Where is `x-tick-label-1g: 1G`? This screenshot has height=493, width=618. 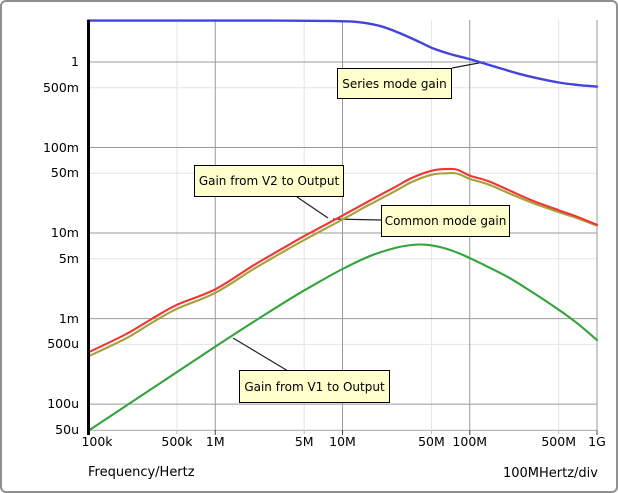 x-tick-label-1g: 1G is located at coordinates (597, 441).